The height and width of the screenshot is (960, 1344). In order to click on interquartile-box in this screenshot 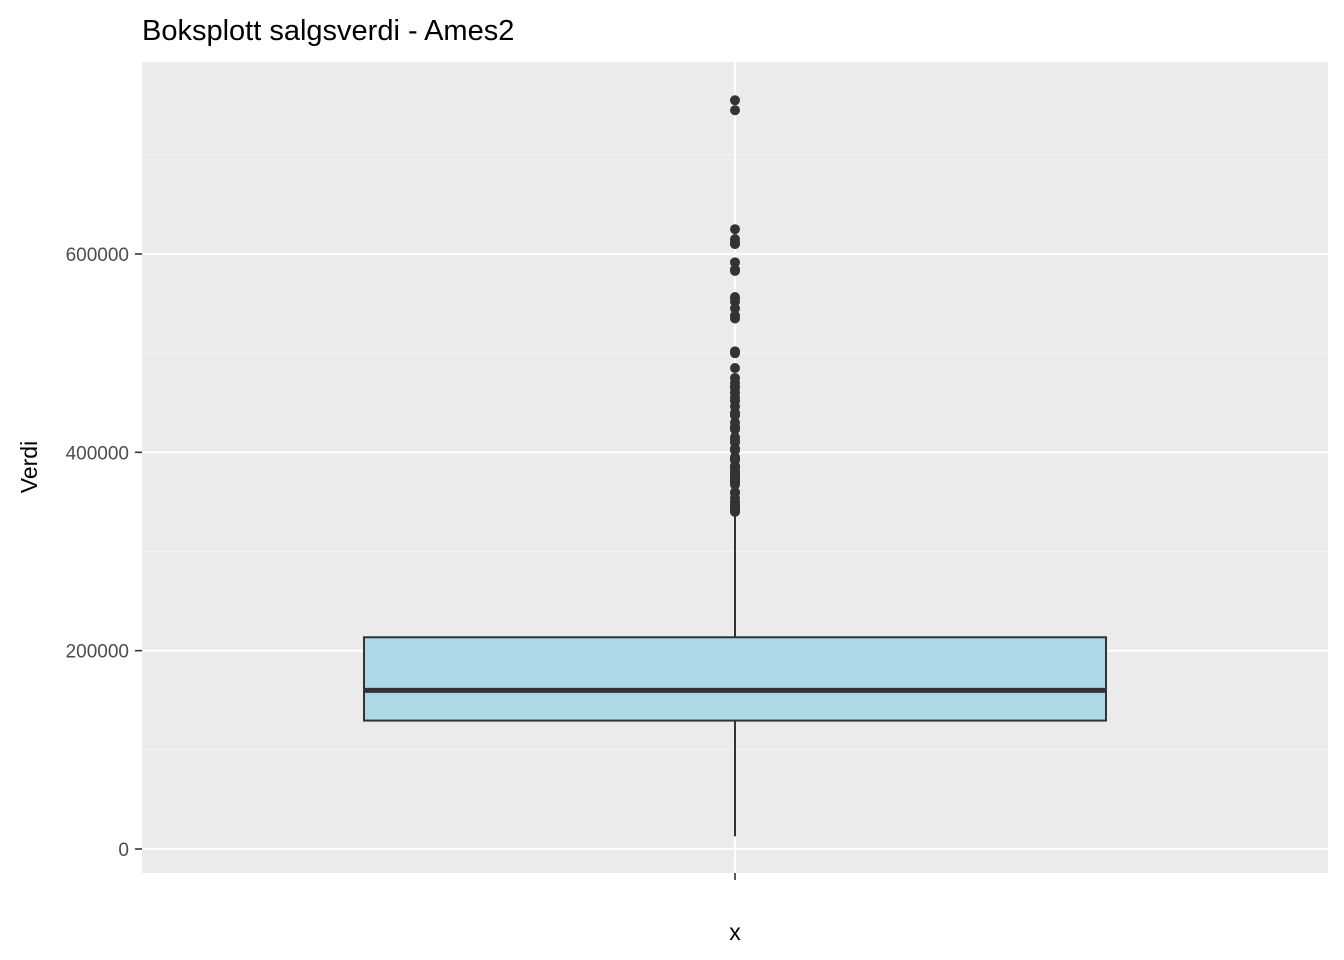, I will do `click(735, 679)`.